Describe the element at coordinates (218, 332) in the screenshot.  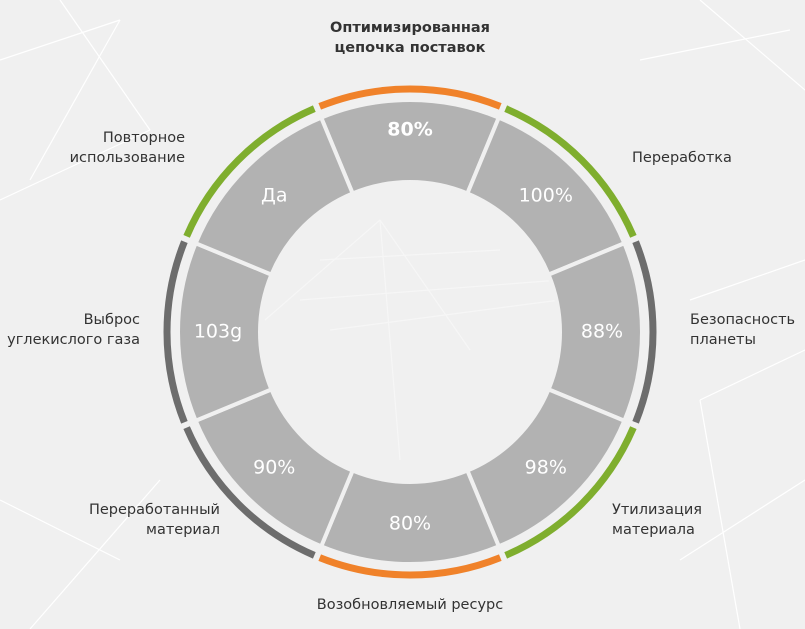
I see `segment-value: 103g` at that location.